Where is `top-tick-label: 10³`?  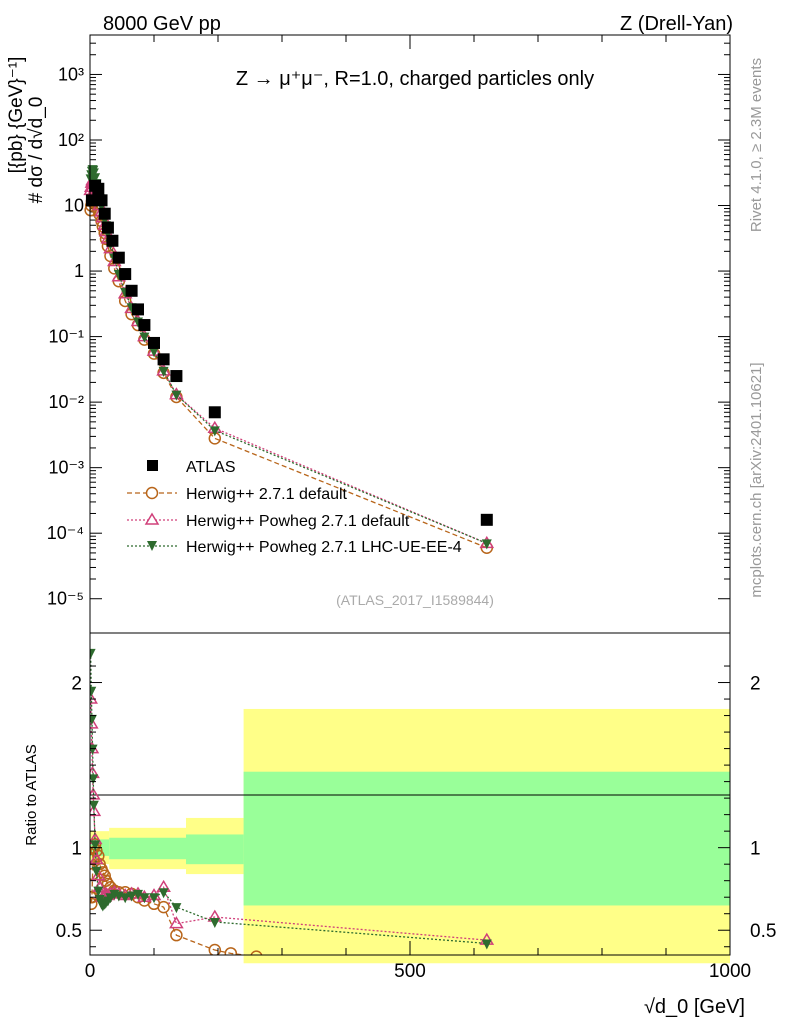 top-tick-label: 10³ is located at coordinates (71, 74).